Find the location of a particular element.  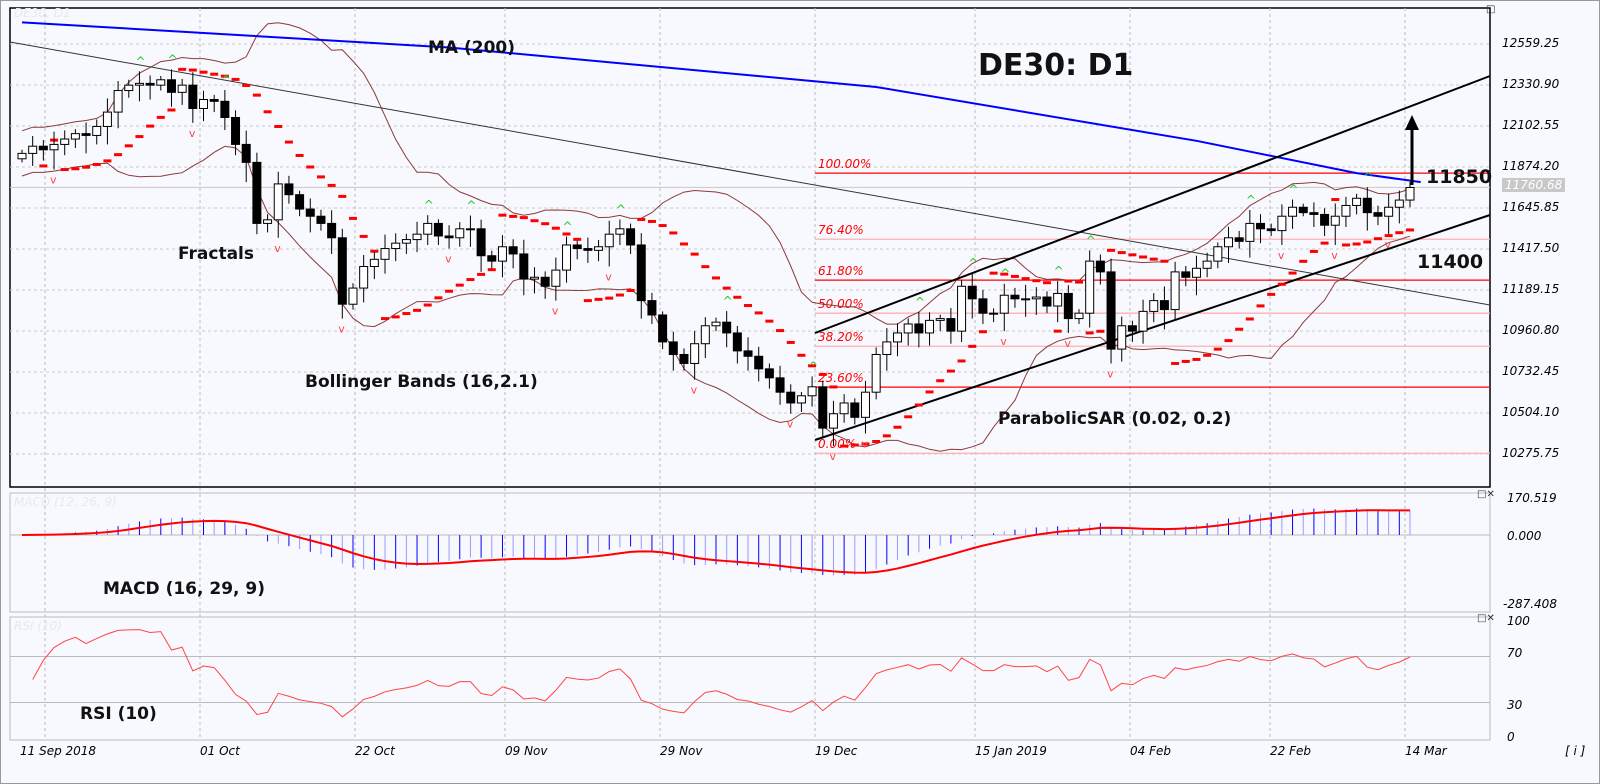

price-tick: 12330.90 is located at coordinates (1531, 84).